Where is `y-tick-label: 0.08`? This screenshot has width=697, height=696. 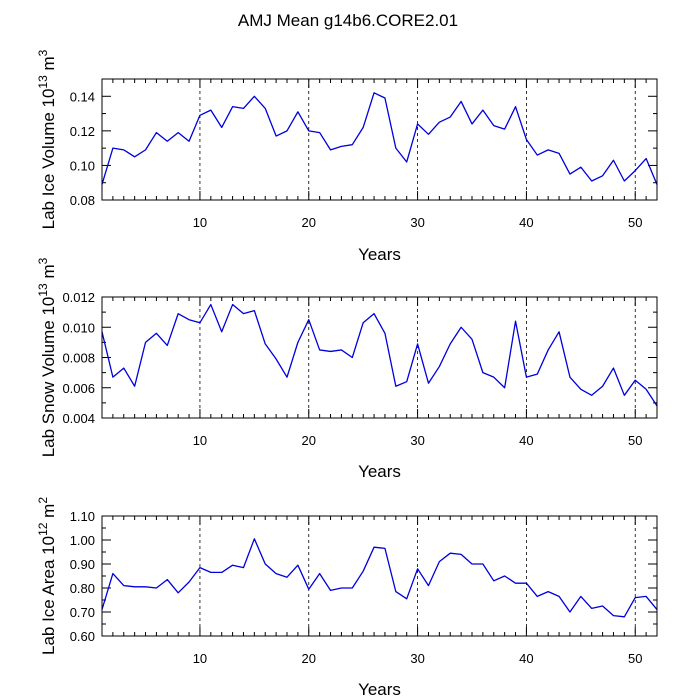
y-tick-label: 0.08 is located at coordinates (82, 200).